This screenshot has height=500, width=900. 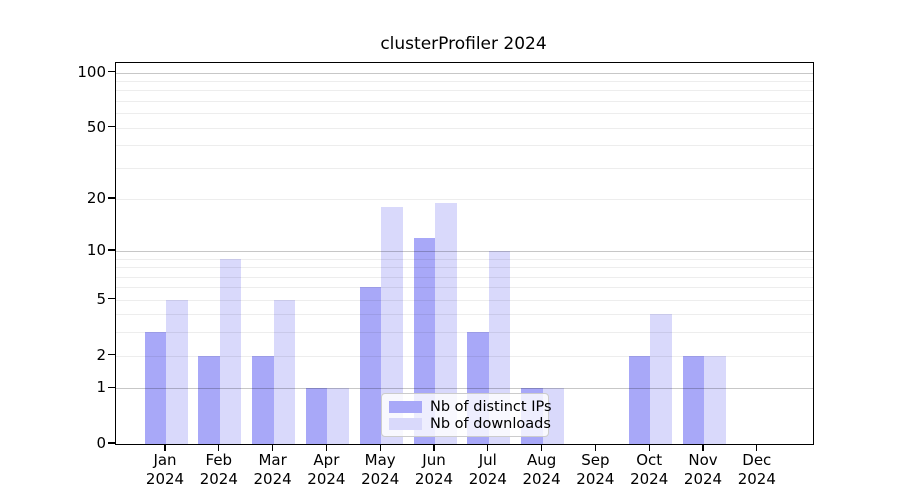 I want to click on legend-row-downloads: Nb of downloads, so click(x=470, y=424).